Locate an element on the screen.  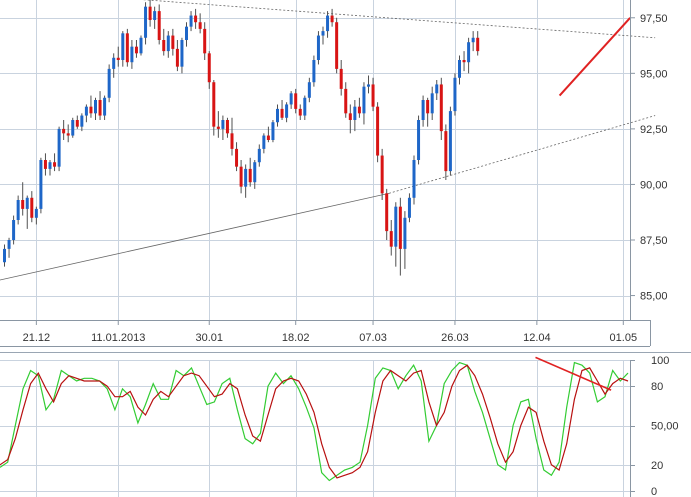
stochastic-red-trendline is located at coordinates (573, 373).